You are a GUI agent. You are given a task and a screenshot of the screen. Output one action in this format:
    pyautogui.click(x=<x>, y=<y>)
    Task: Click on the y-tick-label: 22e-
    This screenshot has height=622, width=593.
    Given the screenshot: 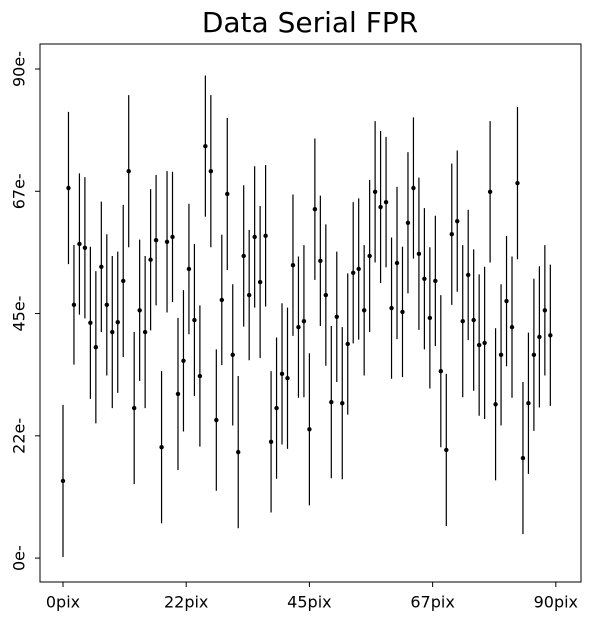 What is the action you would take?
    pyautogui.click(x=19, y=436)
    